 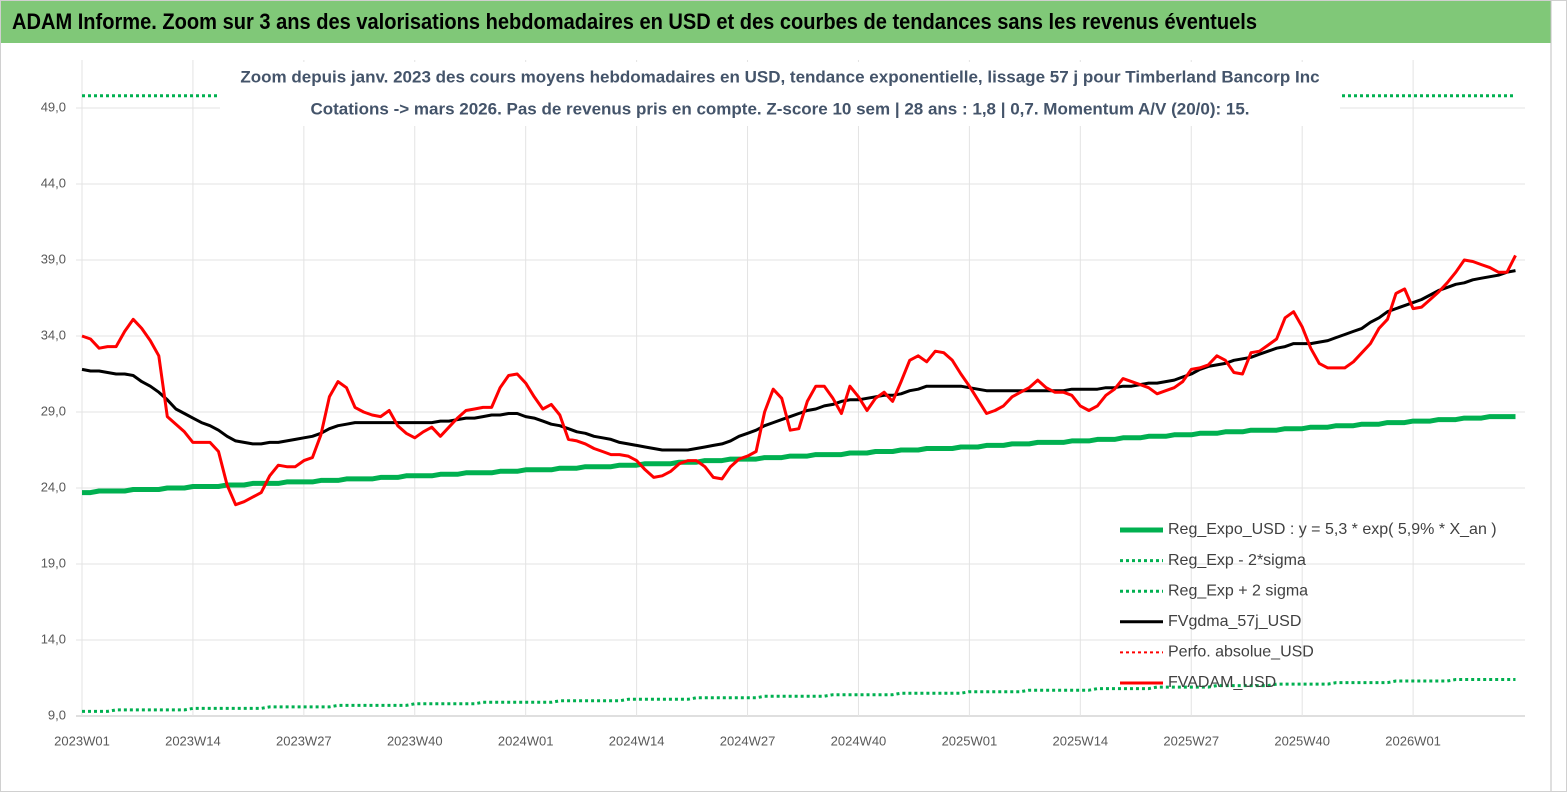 What do you see at coordinates (780, 94) in the screenshot?
I see `subtitle-box` at bounding box center [780, 94].